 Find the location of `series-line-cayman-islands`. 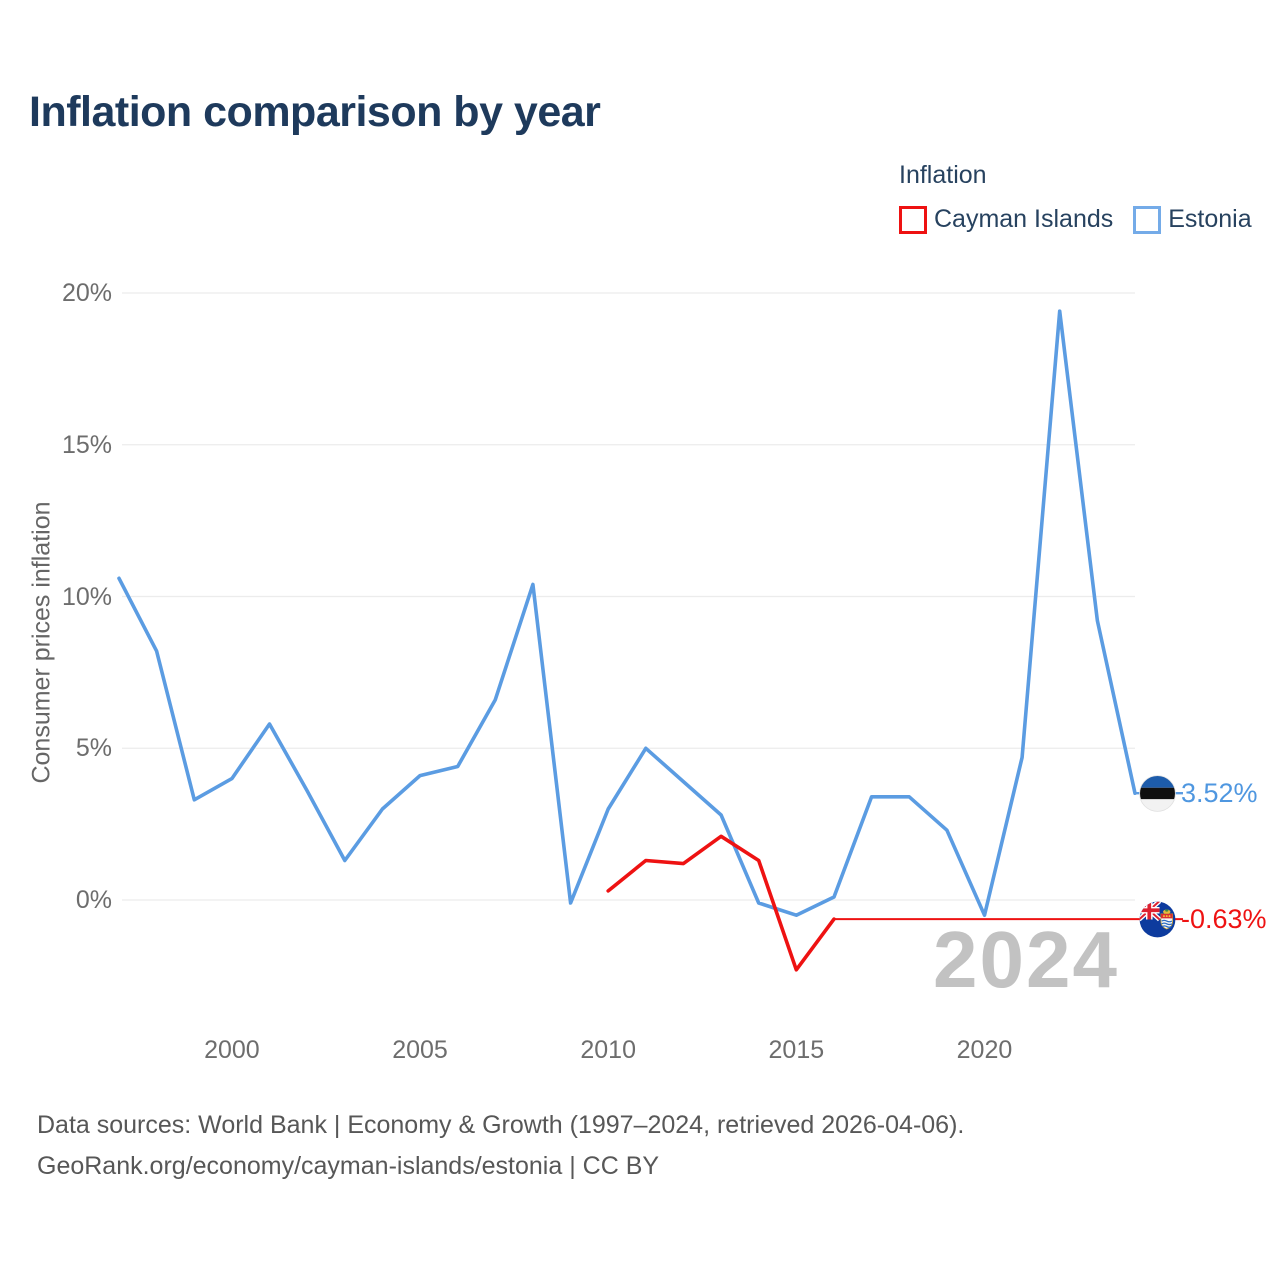

series-line-cayman-islands is located at coordinates (721, 903).